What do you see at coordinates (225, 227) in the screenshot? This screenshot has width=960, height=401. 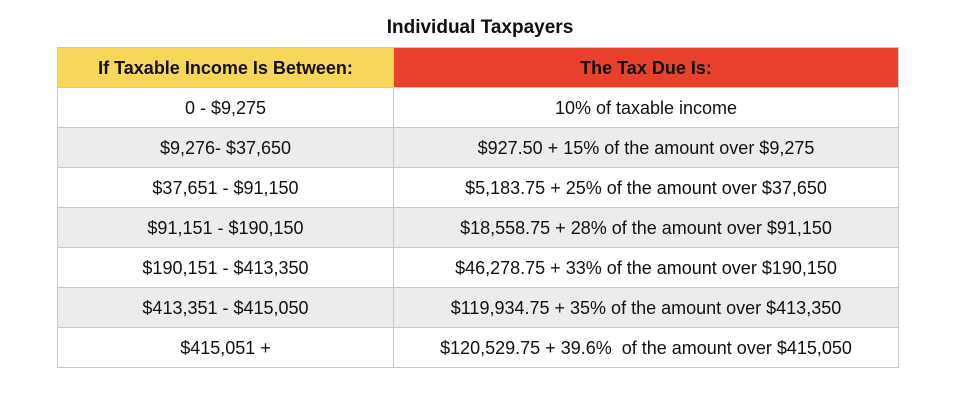 I see `income-range-cell: $91,151 - $190,150` at bounding box center [225, 227].